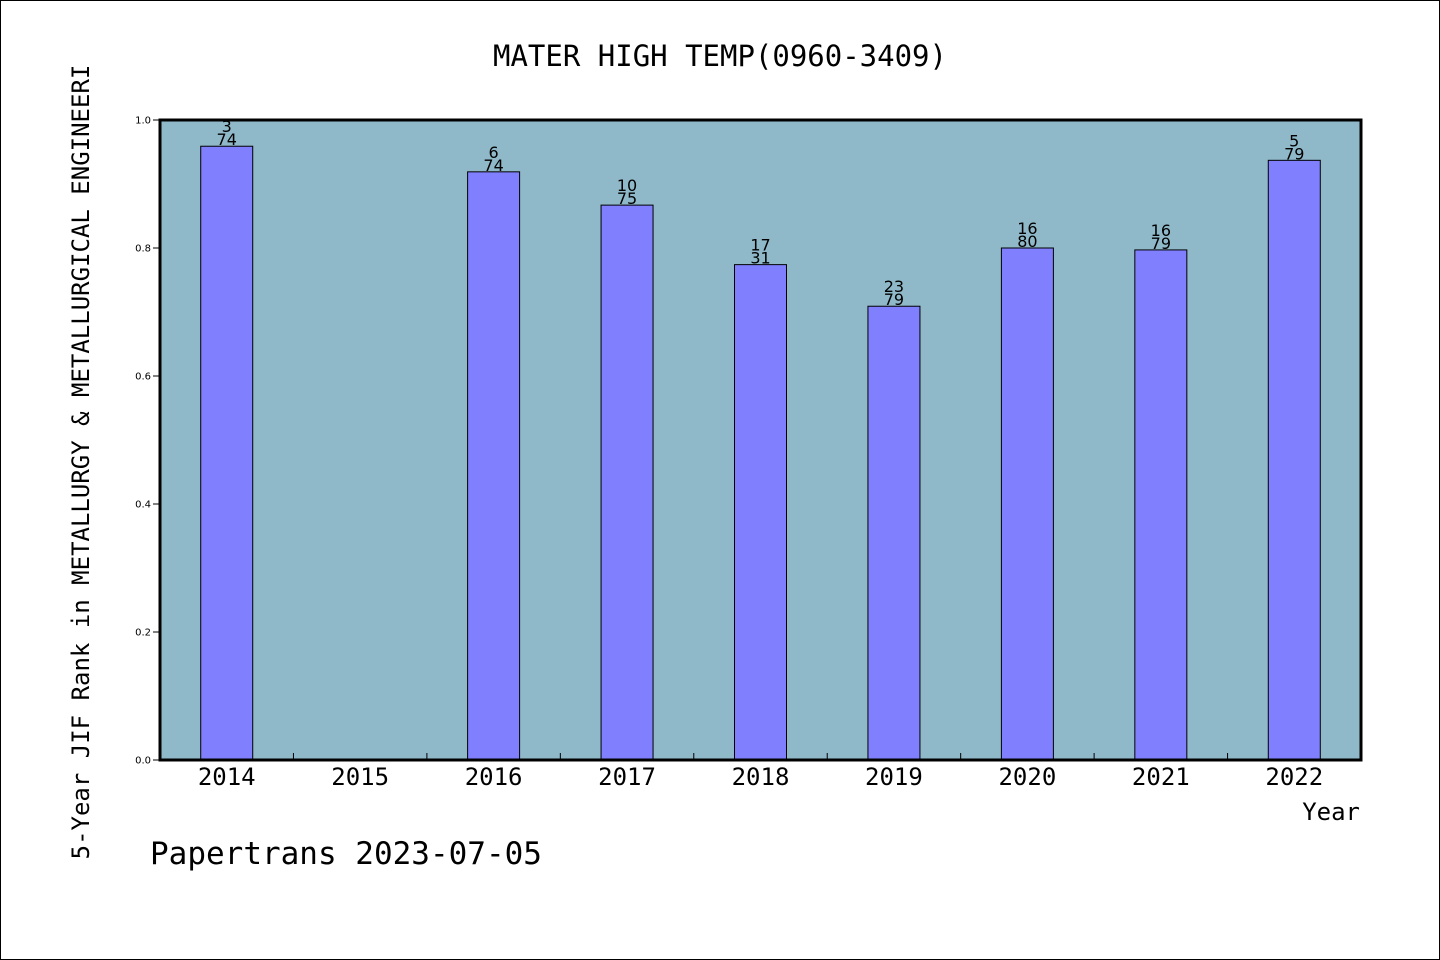  What do you see at coordinates (760, 512) in the screenshot?
I see `bar-2018` at bounding box center [760, 512].